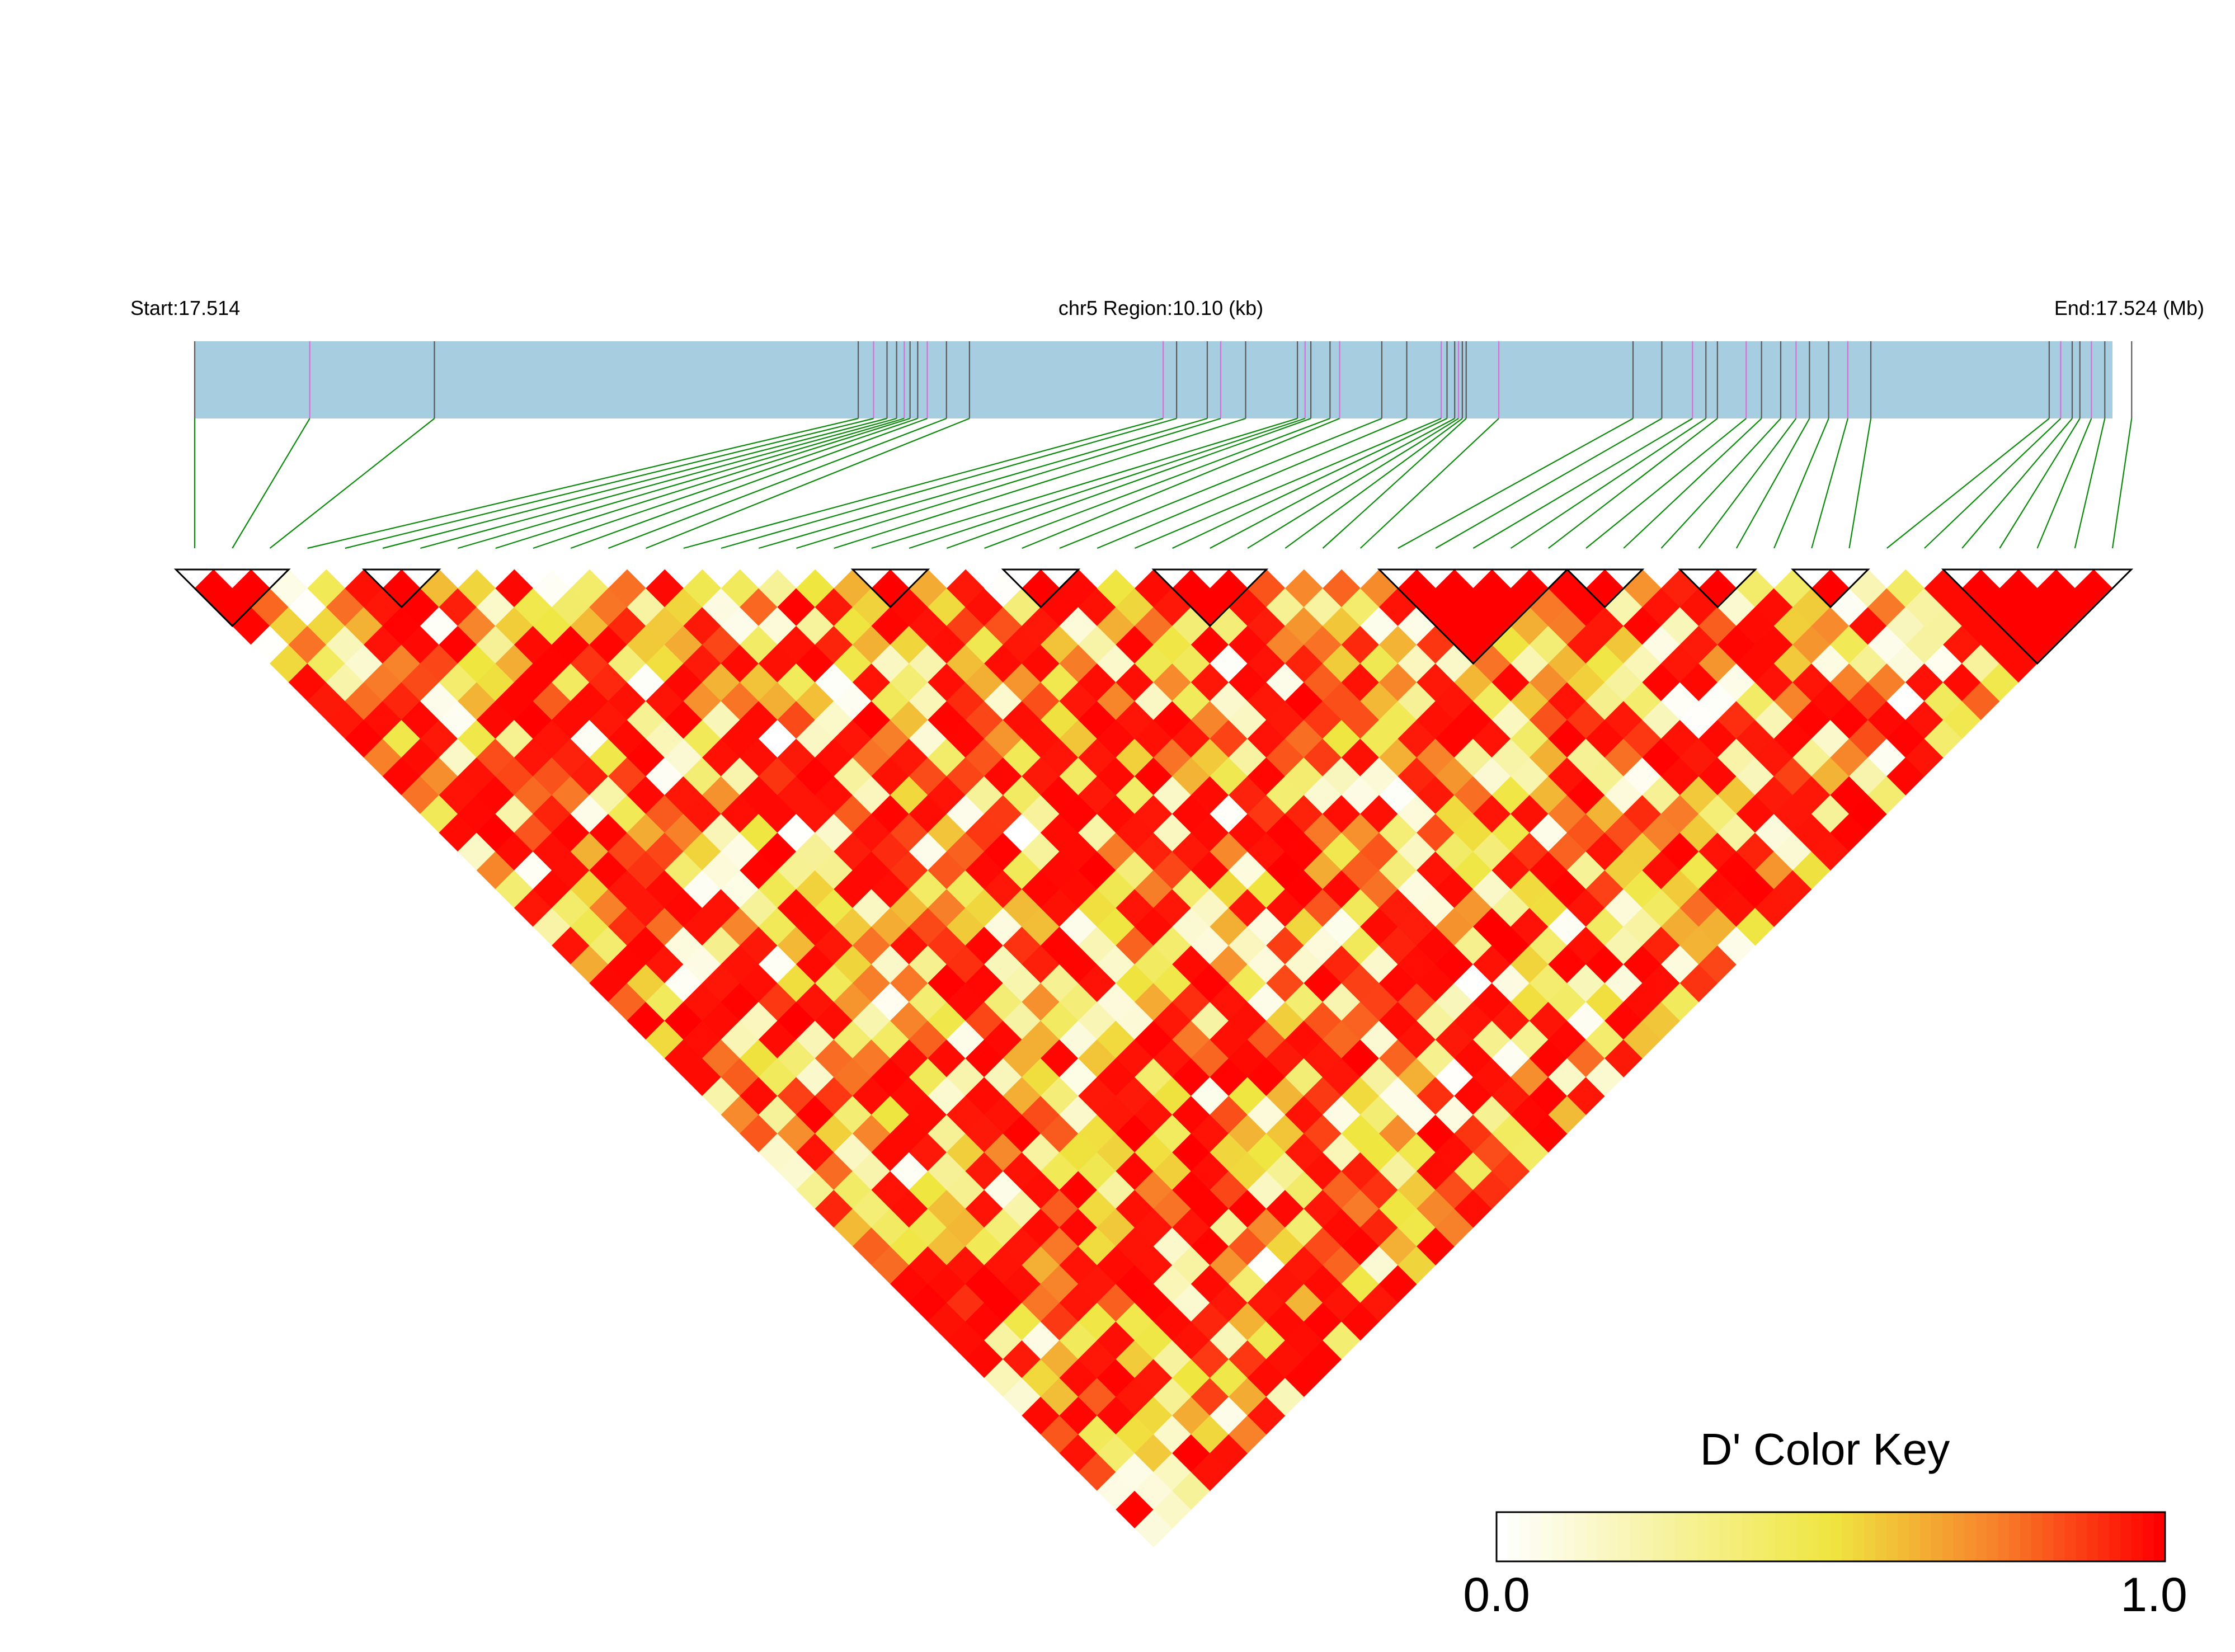  I want to click on color-key-title: D' Color Key, so click(1825, 1449).